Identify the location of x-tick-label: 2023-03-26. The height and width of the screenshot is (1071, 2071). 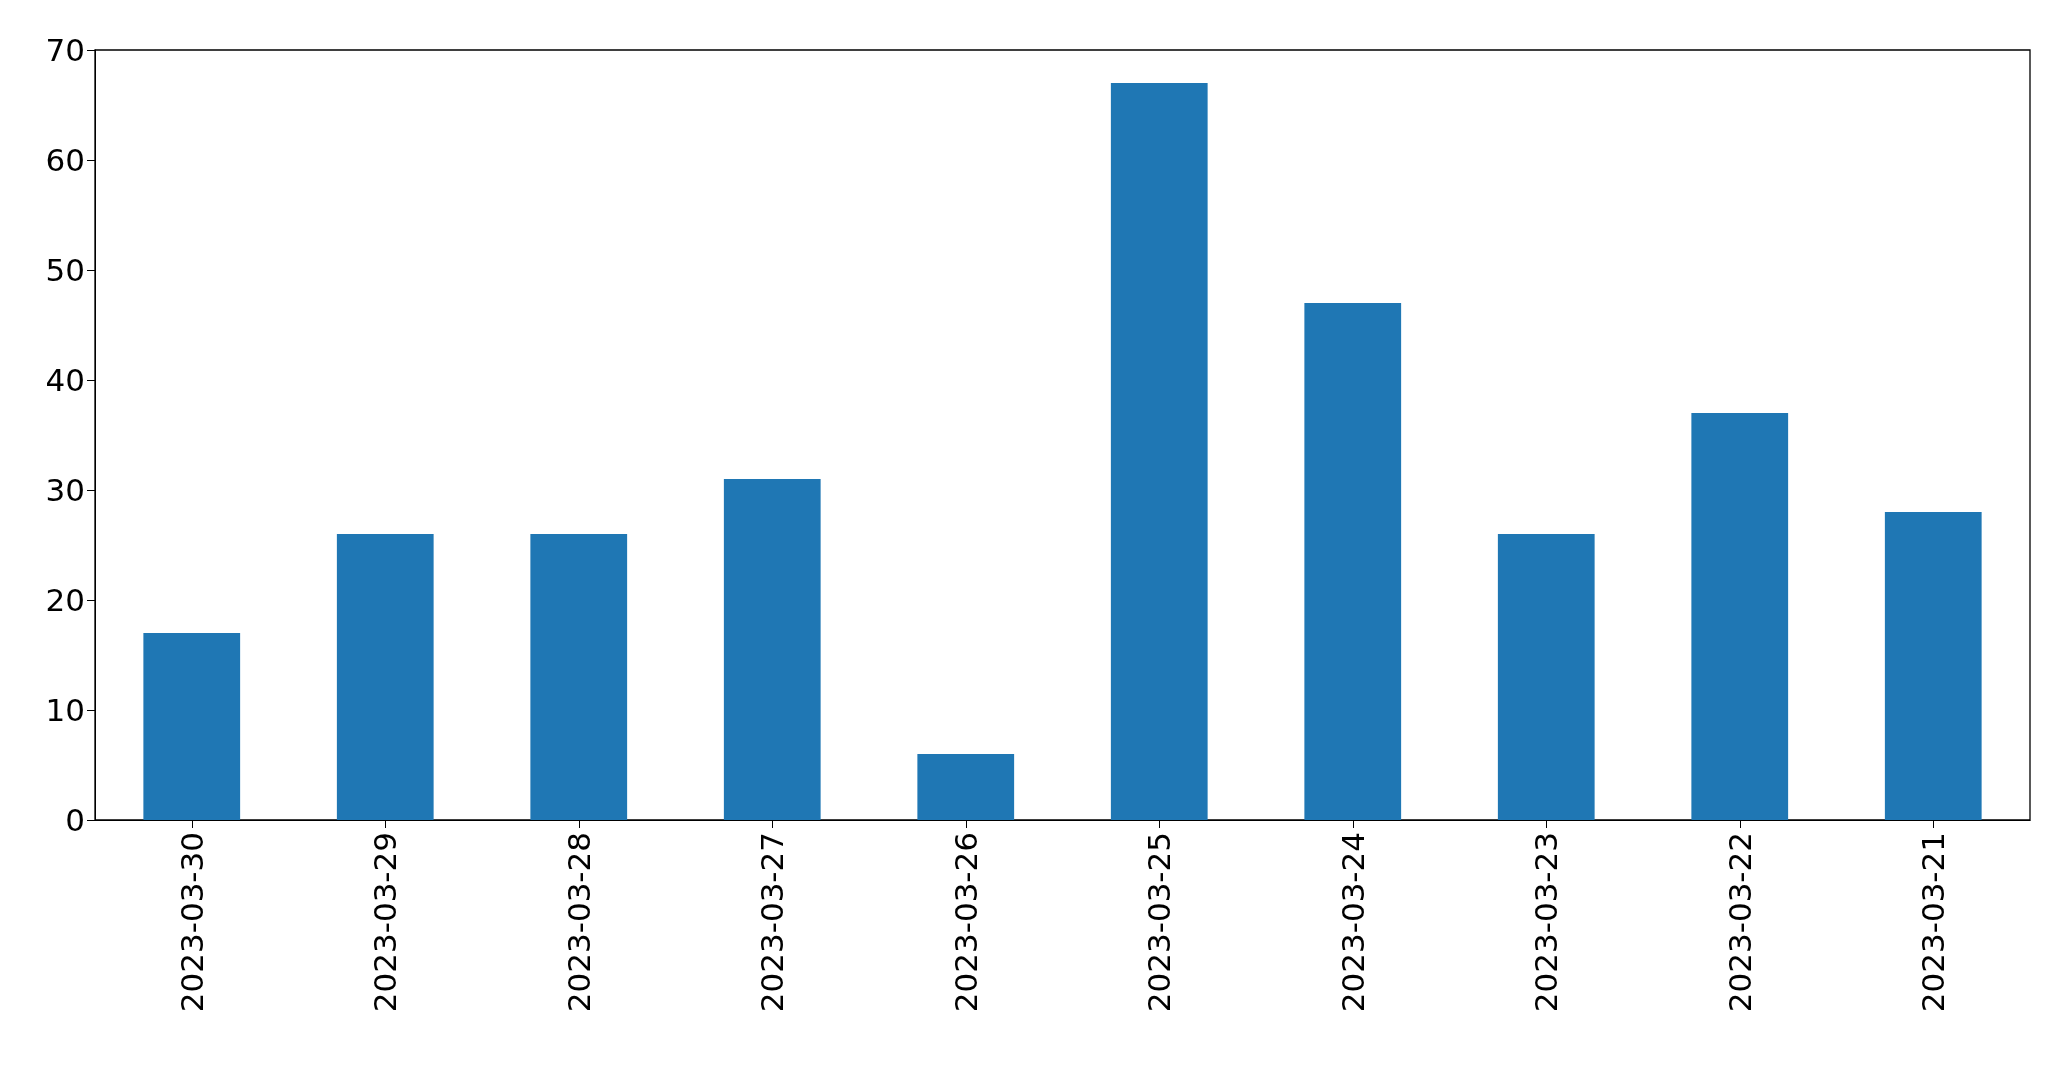
(965, 922).